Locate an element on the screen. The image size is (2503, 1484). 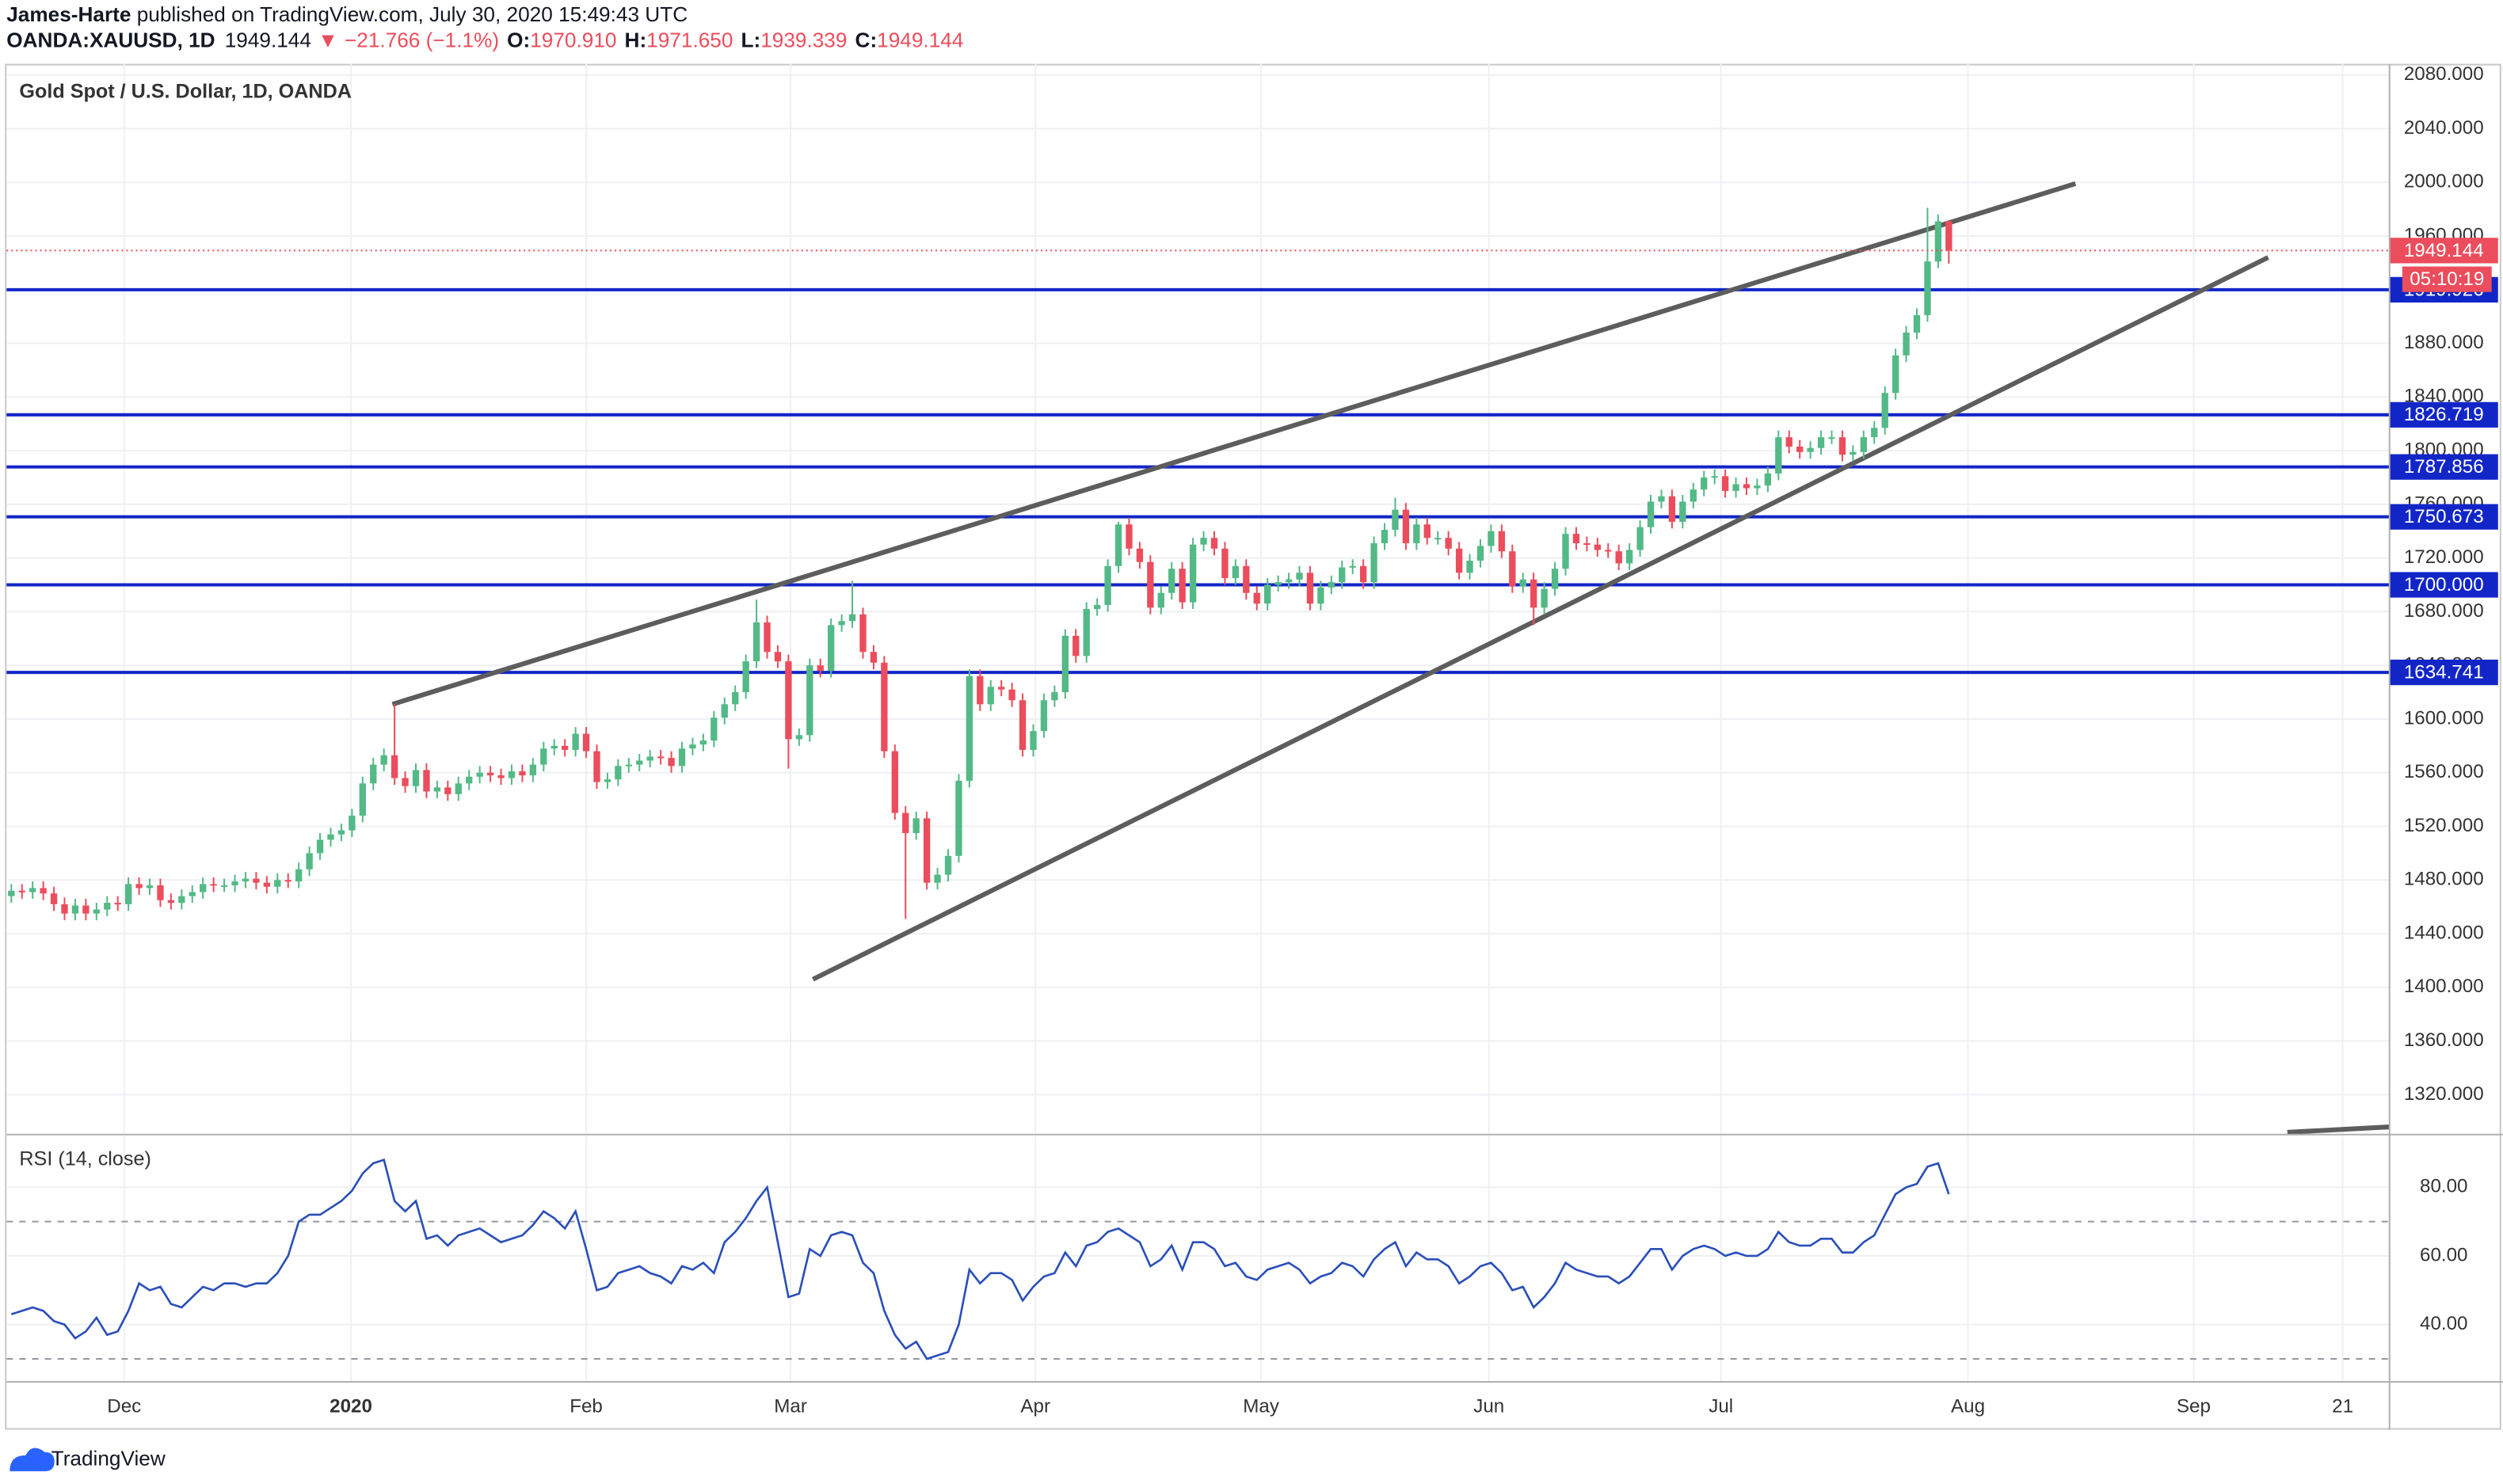
ohlc-label: H: is located at coordinates (636, 40).